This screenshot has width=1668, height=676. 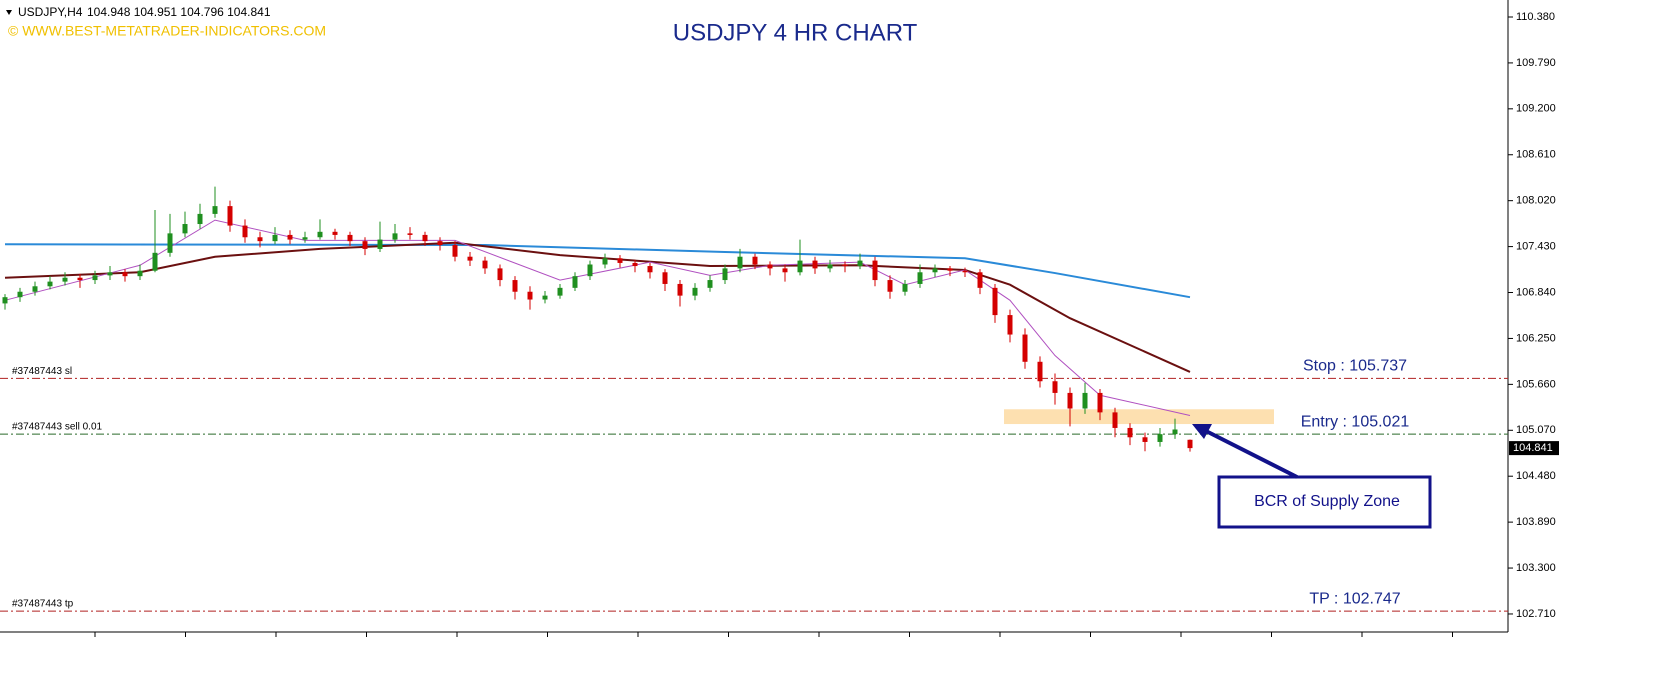 I want to click on price-tick-label: 103.890, so click(x=1536, y=522).